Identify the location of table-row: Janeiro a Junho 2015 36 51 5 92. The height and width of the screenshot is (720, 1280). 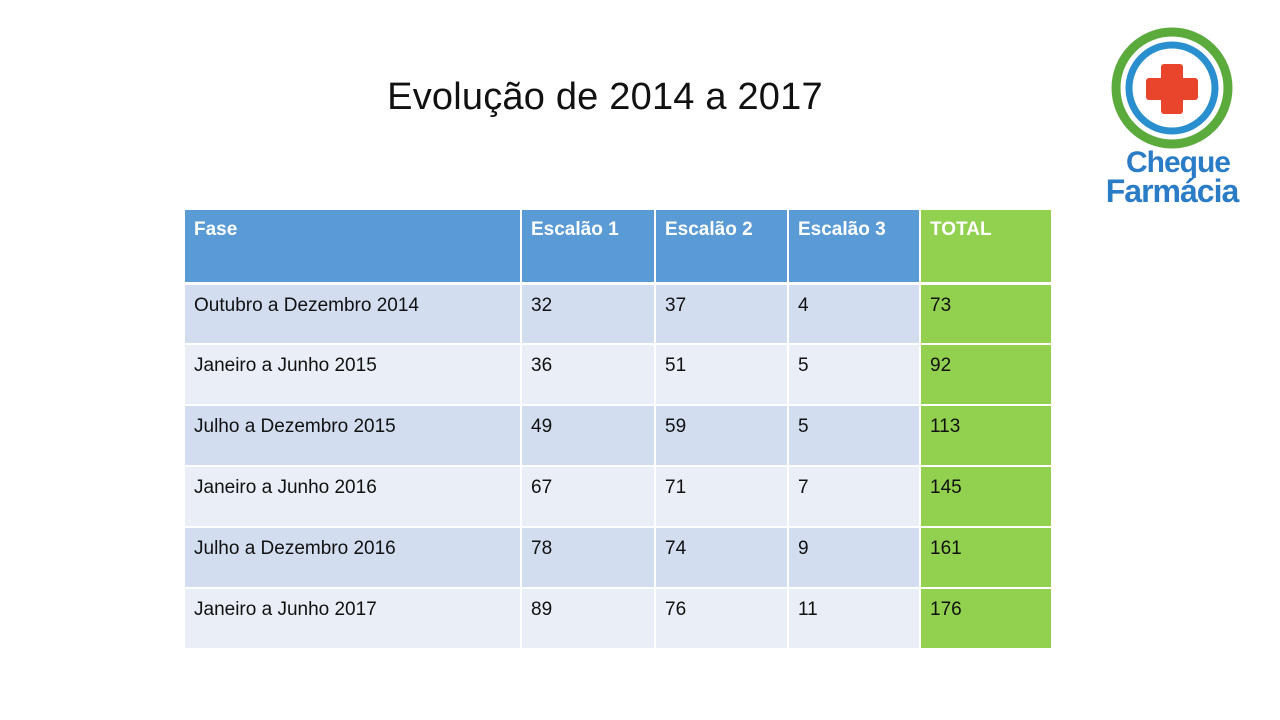
(618, 374).